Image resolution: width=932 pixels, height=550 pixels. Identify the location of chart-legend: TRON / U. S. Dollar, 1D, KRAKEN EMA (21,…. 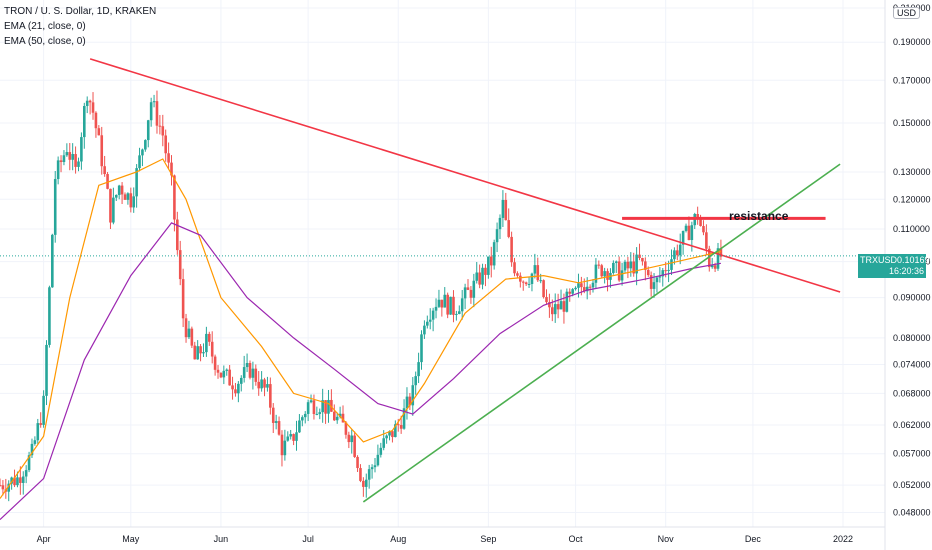
(80, 26).